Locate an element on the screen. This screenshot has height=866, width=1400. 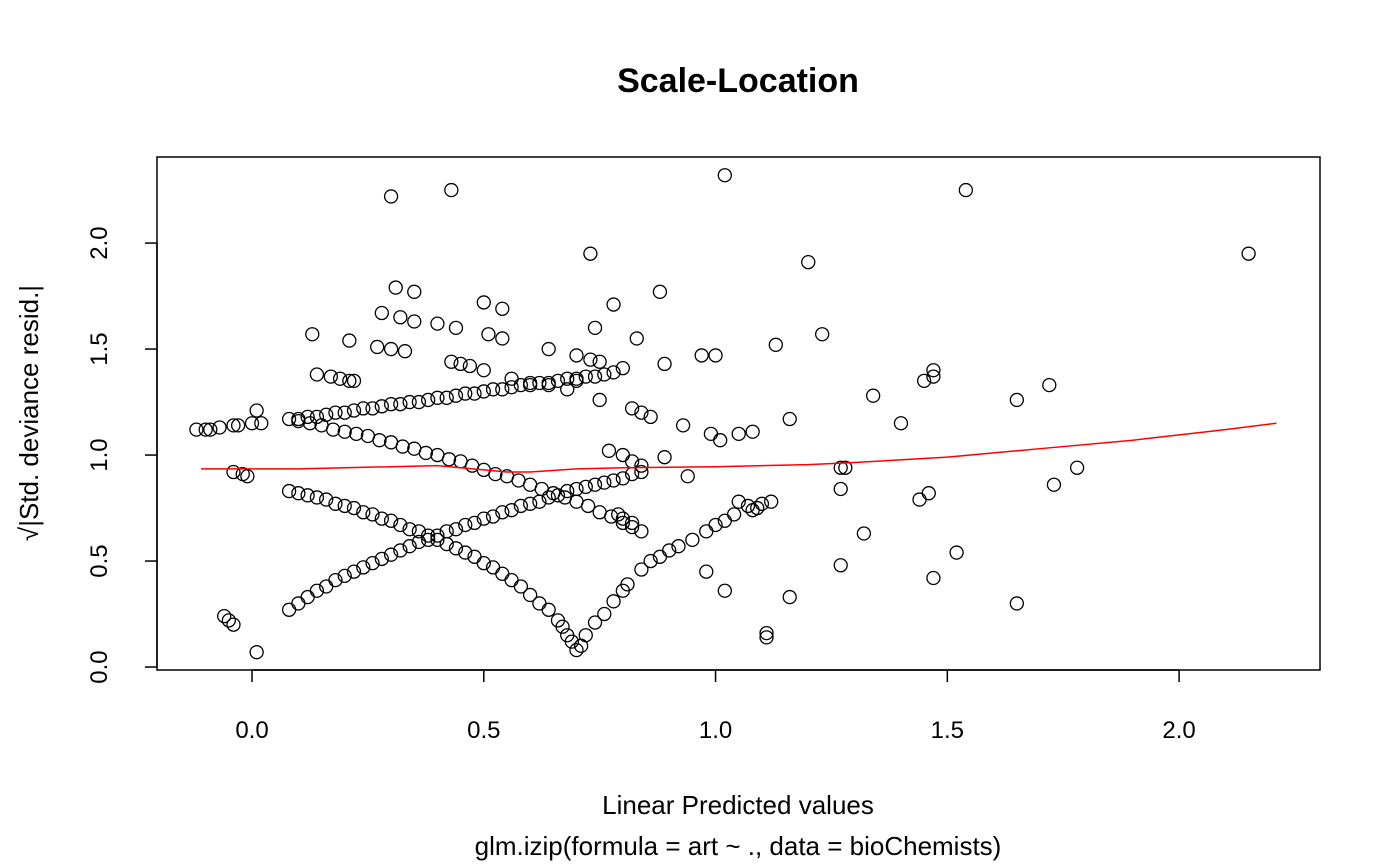
x-tick-label: 0.0 is located at coordinates (251, 730).